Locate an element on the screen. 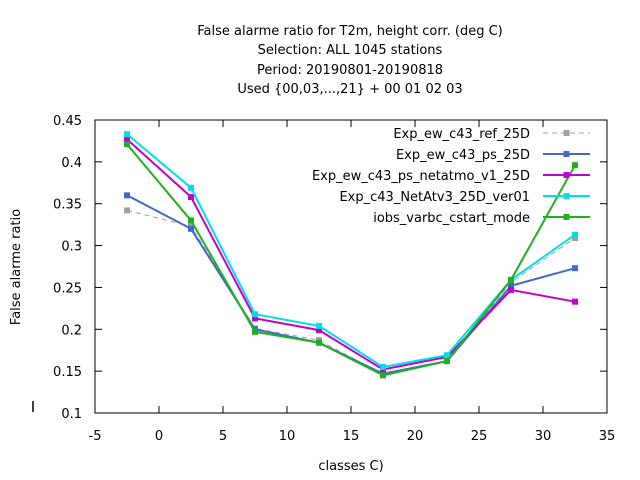 This screenshot has height=480, width=640. x-tick-label: 25 is located at coordinates (479, 436).